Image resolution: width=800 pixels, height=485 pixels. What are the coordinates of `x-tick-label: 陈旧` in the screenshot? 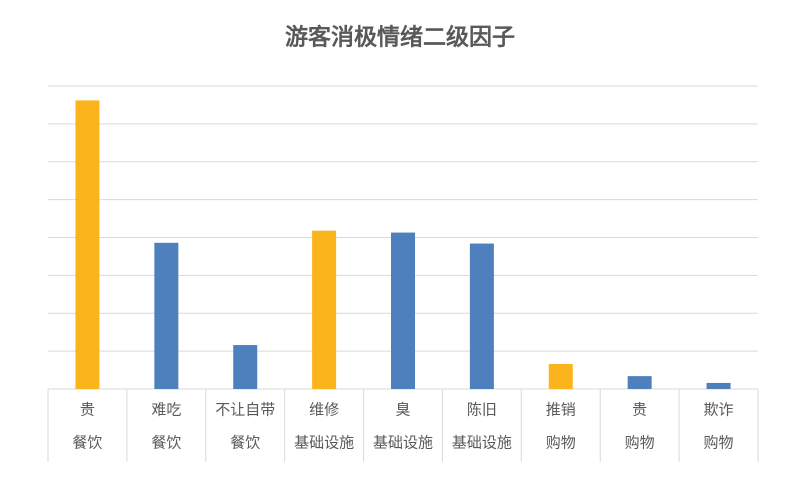 It's located at (482, 410).